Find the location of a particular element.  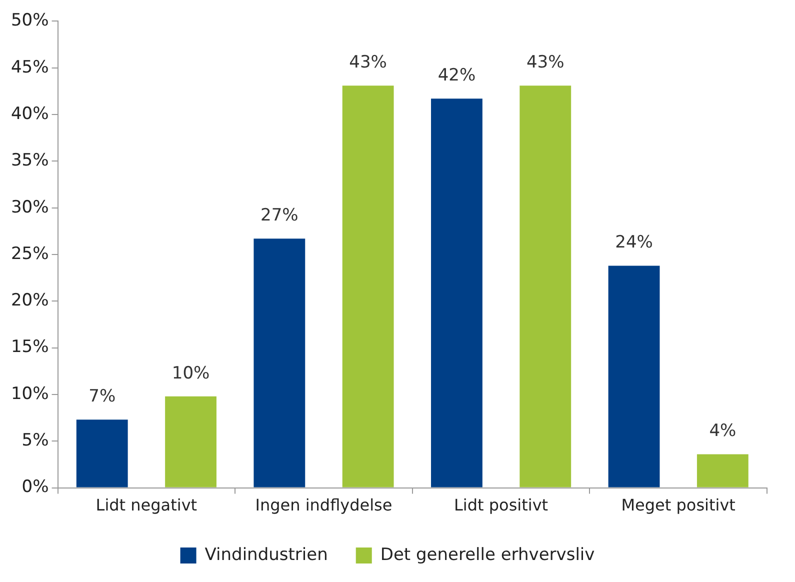

data-label: 4% is located at coordinates (722, 431).